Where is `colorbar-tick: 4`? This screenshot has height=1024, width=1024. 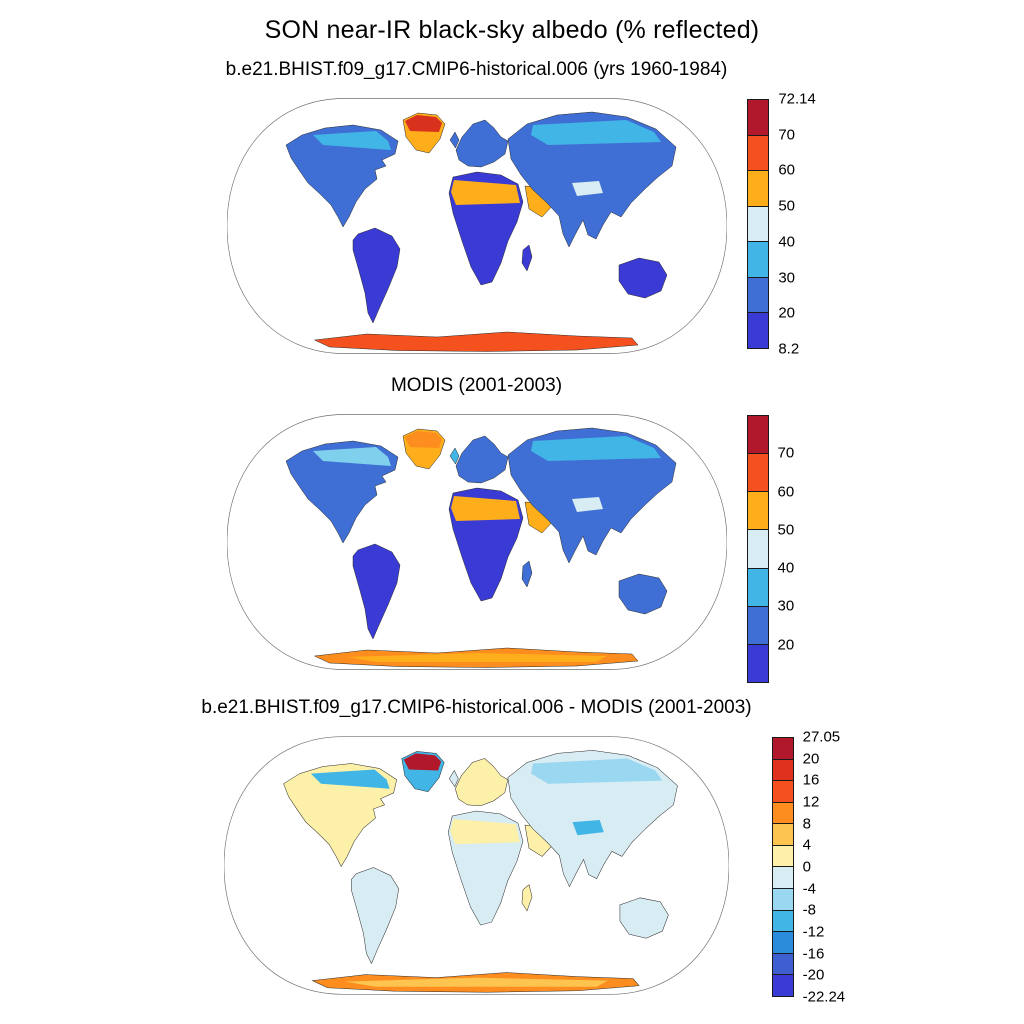
colorbar-tick: 4 is located at coordinates (806, 845).